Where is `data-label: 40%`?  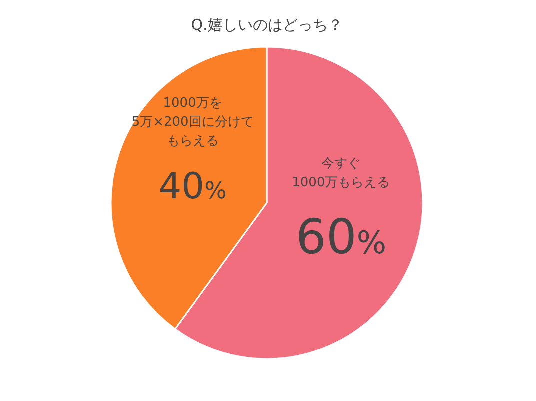
data-label: 40% is located at coordinates (192, 187).